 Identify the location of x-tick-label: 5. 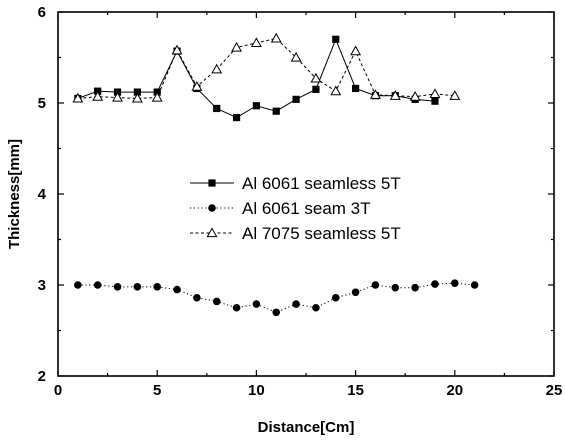
(157, 390).